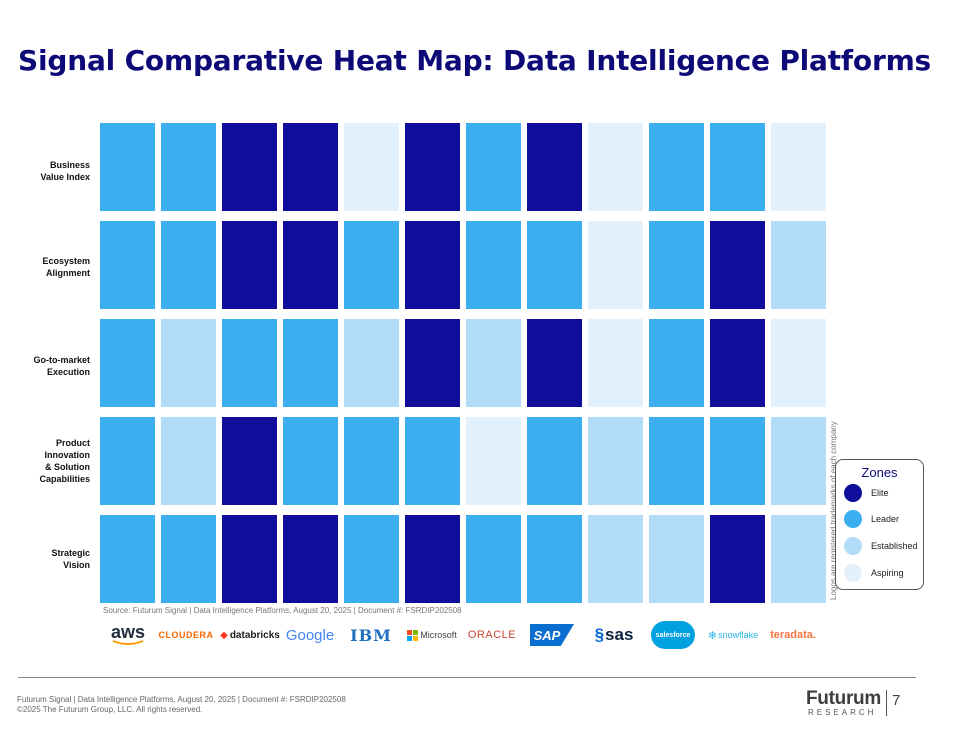 Image resolution: width=954 pixels, height=732 pixels. What do you see at coordinates (676, 461) in the screenshot?
I see `heatmap-cell-r3-c9` at bounding box center [676, 461].